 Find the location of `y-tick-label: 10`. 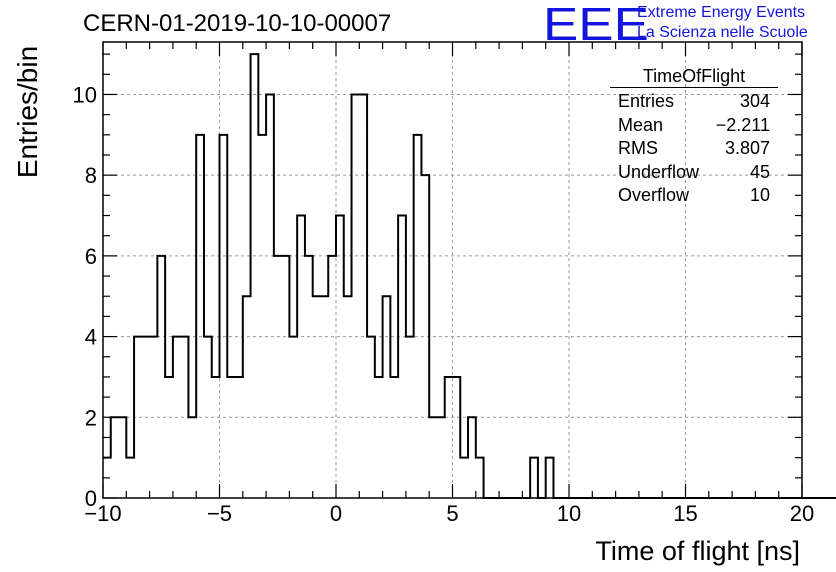

y-tick-label: 10 is located at coordinates (85, 94).